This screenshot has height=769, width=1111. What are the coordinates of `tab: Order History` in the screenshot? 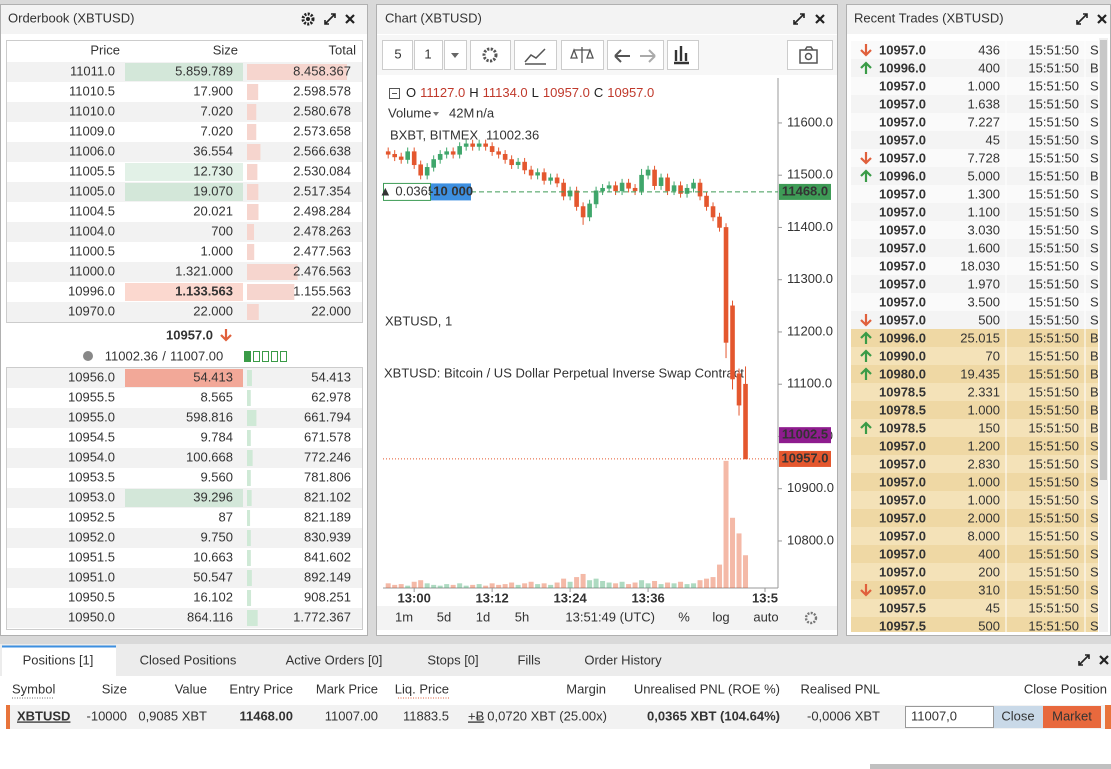 It's located at (623, 659).